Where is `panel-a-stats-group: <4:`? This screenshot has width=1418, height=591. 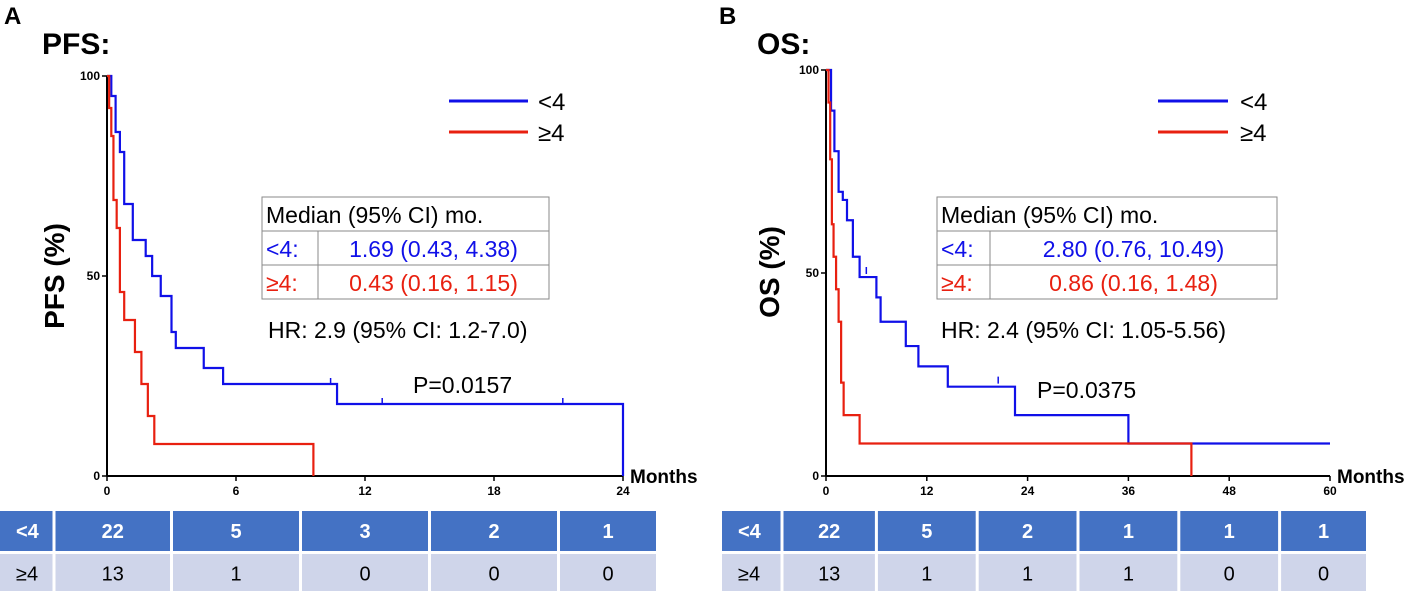 panel-a-stats-group: <4: is located at coordinates (282, 249).